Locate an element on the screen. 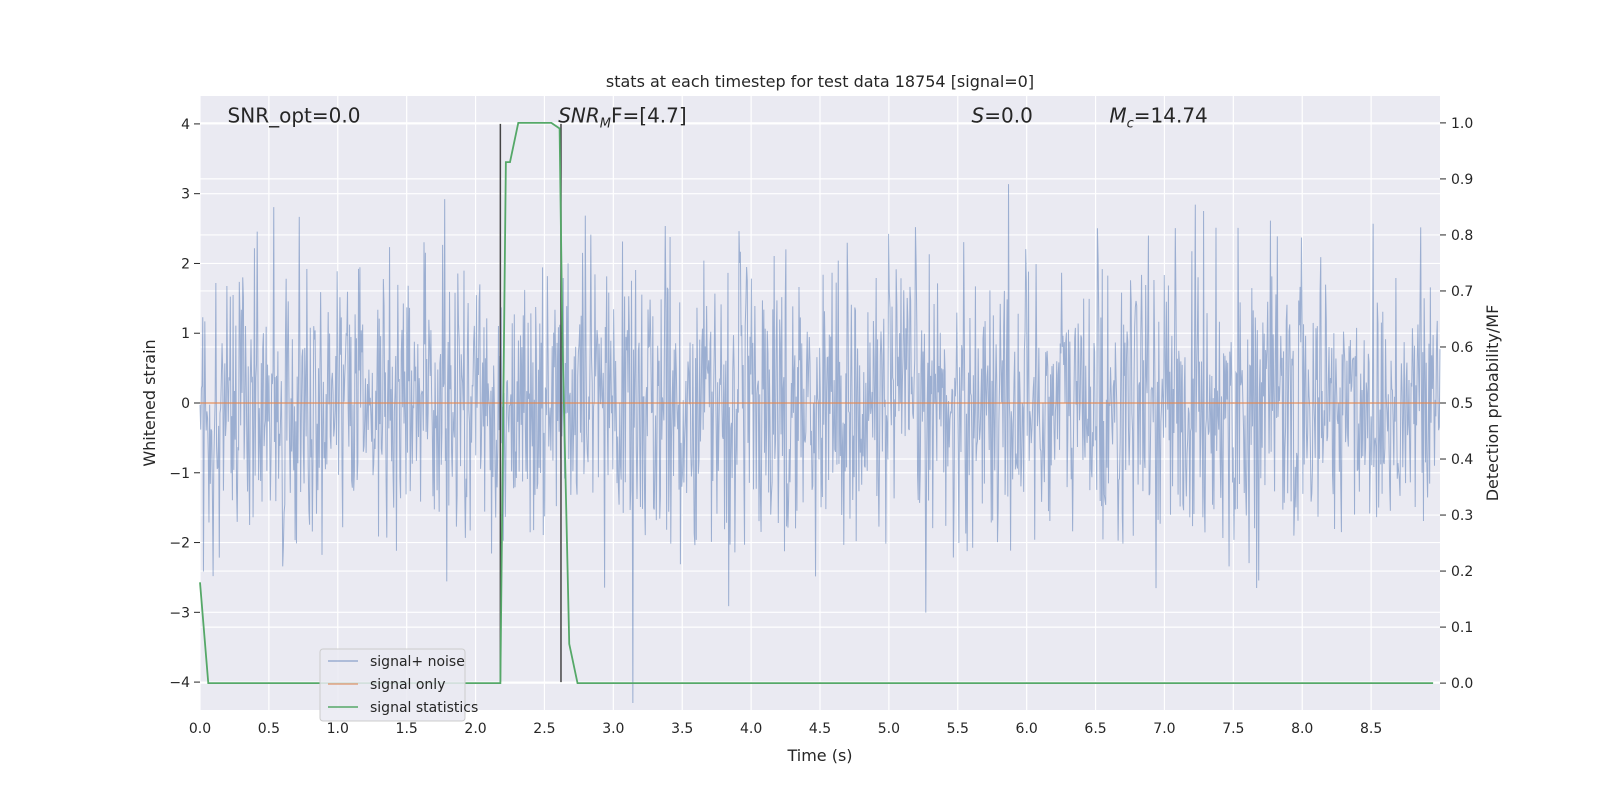  x-tick-label: 5.5 is located at coordinates (958, 729).